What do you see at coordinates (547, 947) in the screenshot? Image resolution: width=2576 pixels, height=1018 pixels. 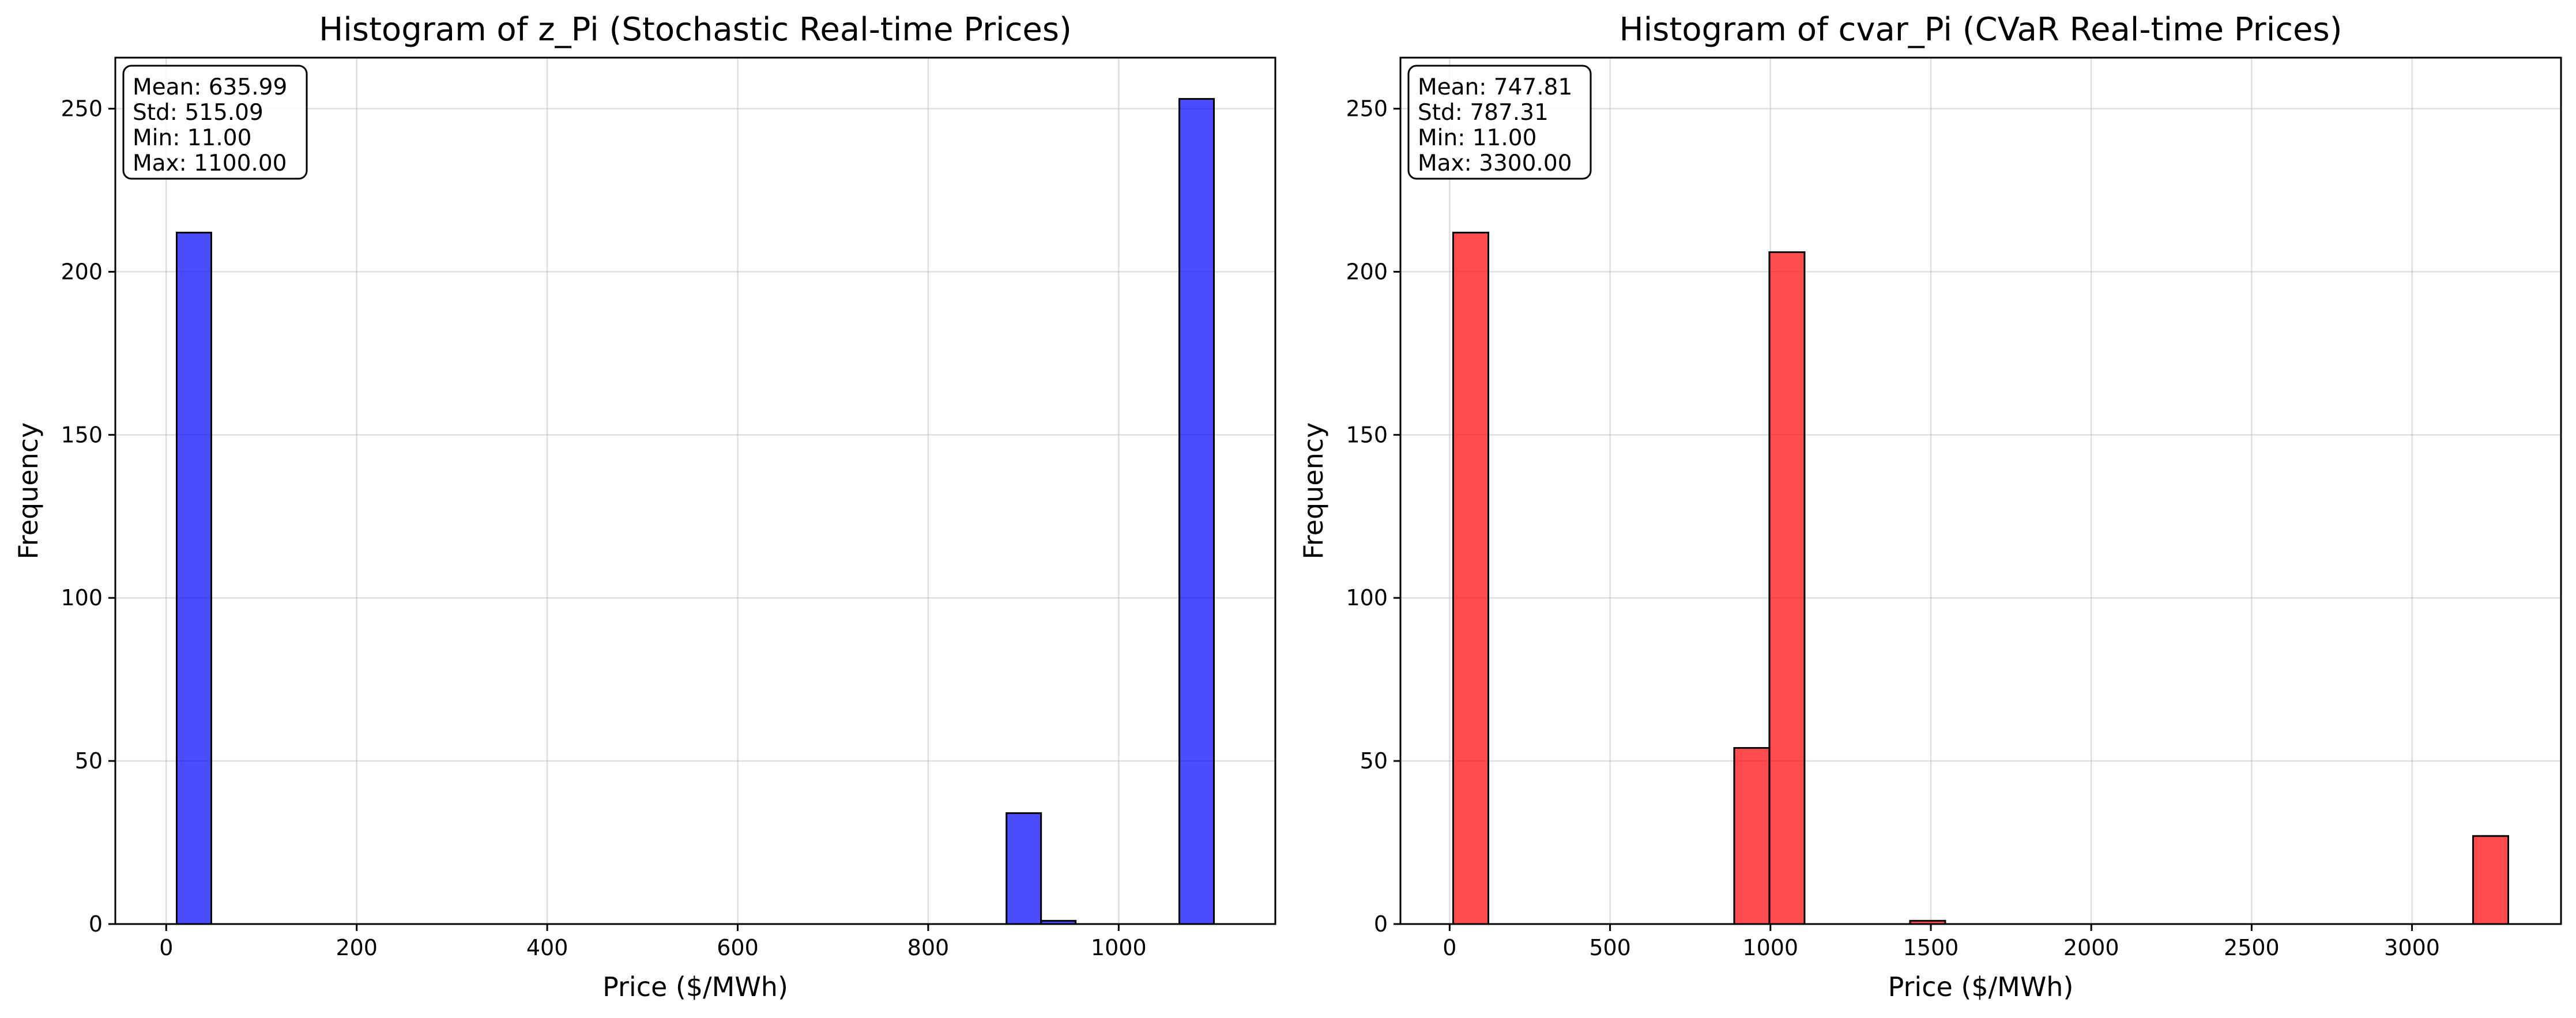 I see `x-tick-label: 400` at bounding box center [547, 947].